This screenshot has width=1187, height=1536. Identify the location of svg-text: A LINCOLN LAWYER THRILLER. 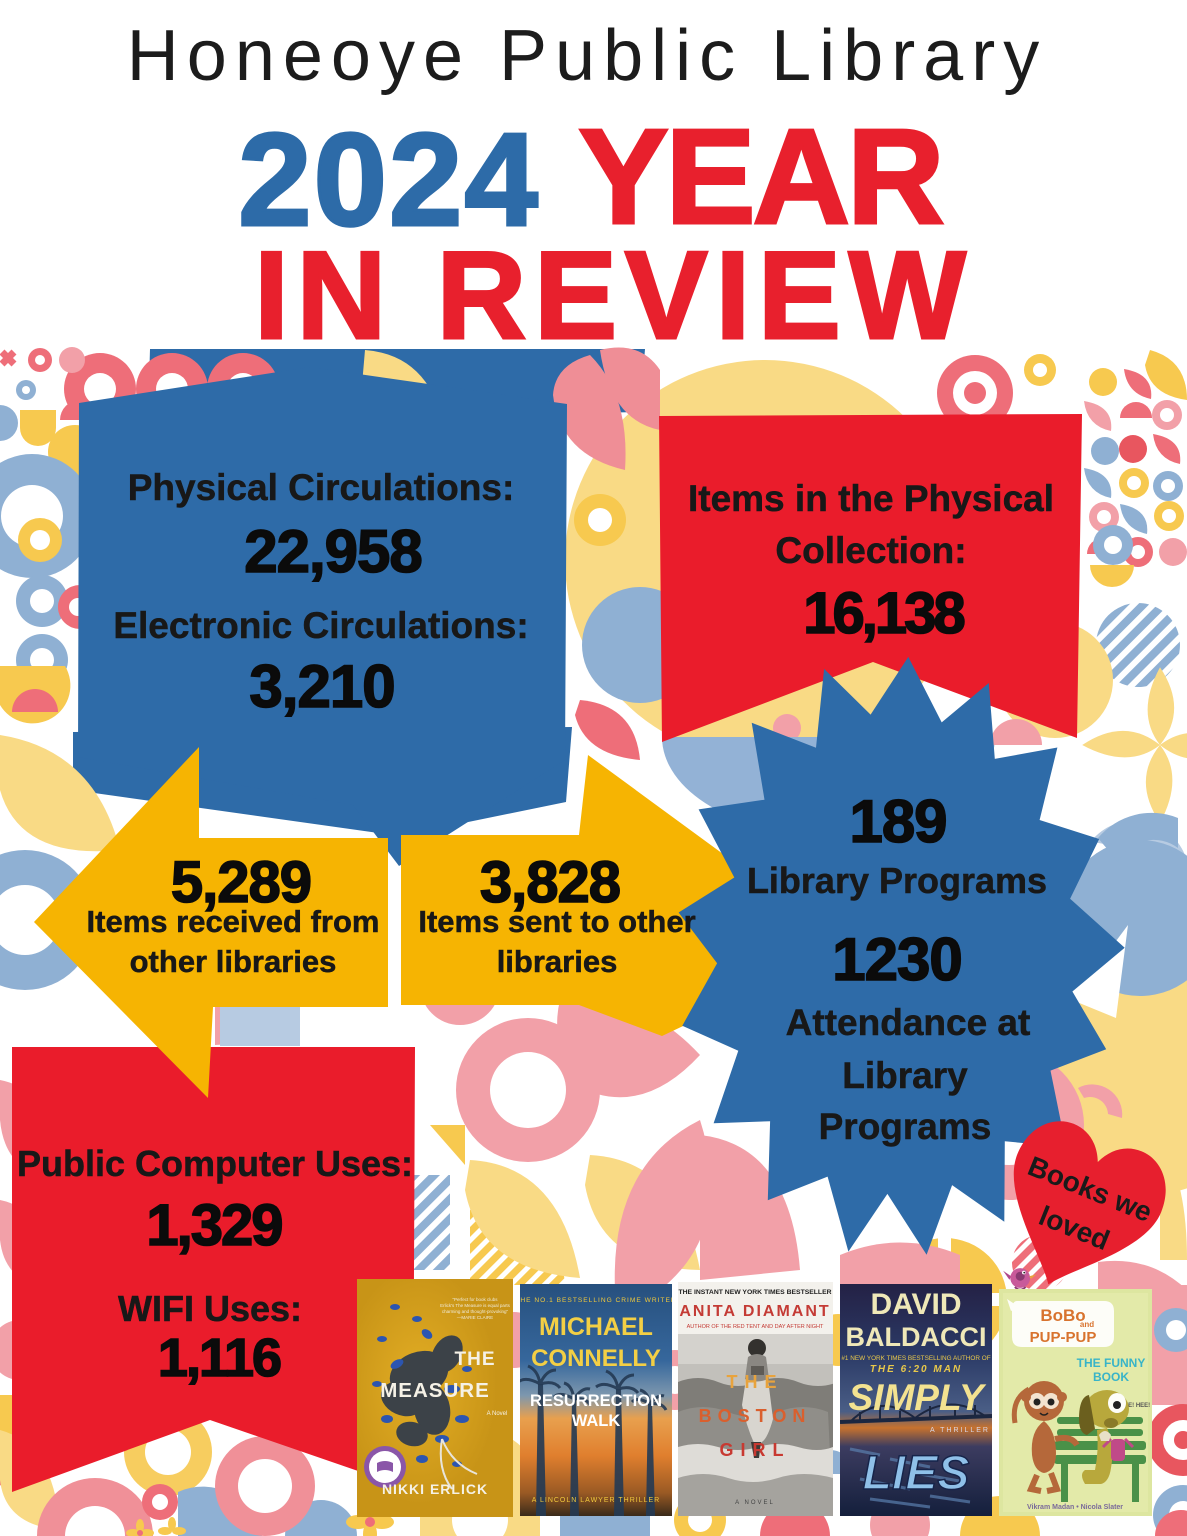
(596, 1500).